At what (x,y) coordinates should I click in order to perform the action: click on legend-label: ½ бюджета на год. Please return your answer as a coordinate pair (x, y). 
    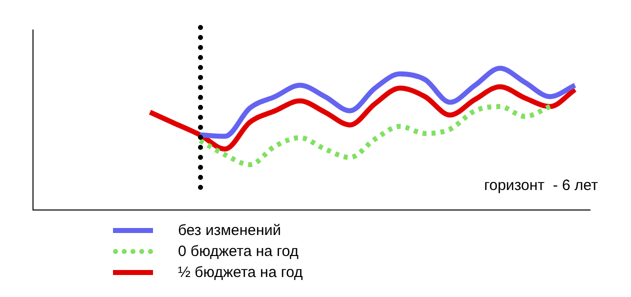
    Looking at the image, I should click on (240, 272).